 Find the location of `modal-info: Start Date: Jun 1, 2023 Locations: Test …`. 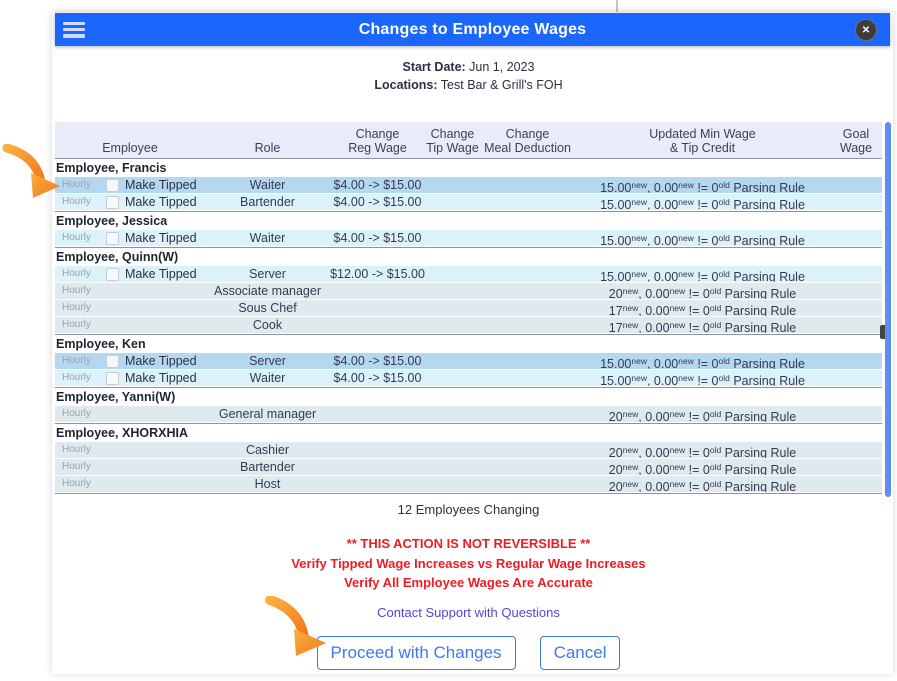

modal-info: Start Date: Jun 1, 2023 Locations: Test … is located at coordinates (468, 76).